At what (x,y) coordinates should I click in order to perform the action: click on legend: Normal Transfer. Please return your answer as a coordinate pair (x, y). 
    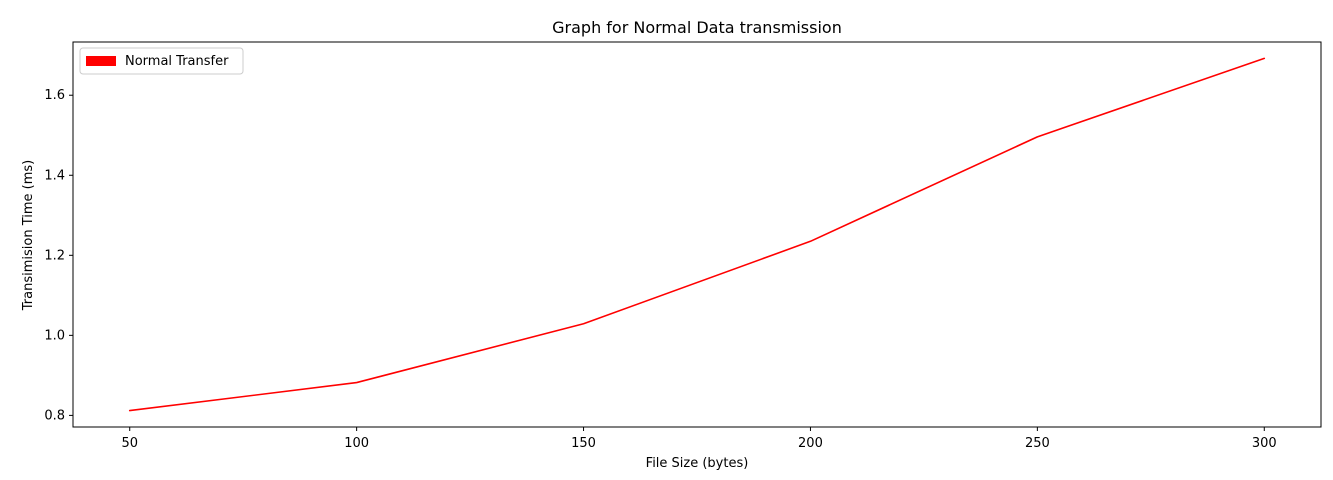
    Looking at the image, I should click on (161, 61).